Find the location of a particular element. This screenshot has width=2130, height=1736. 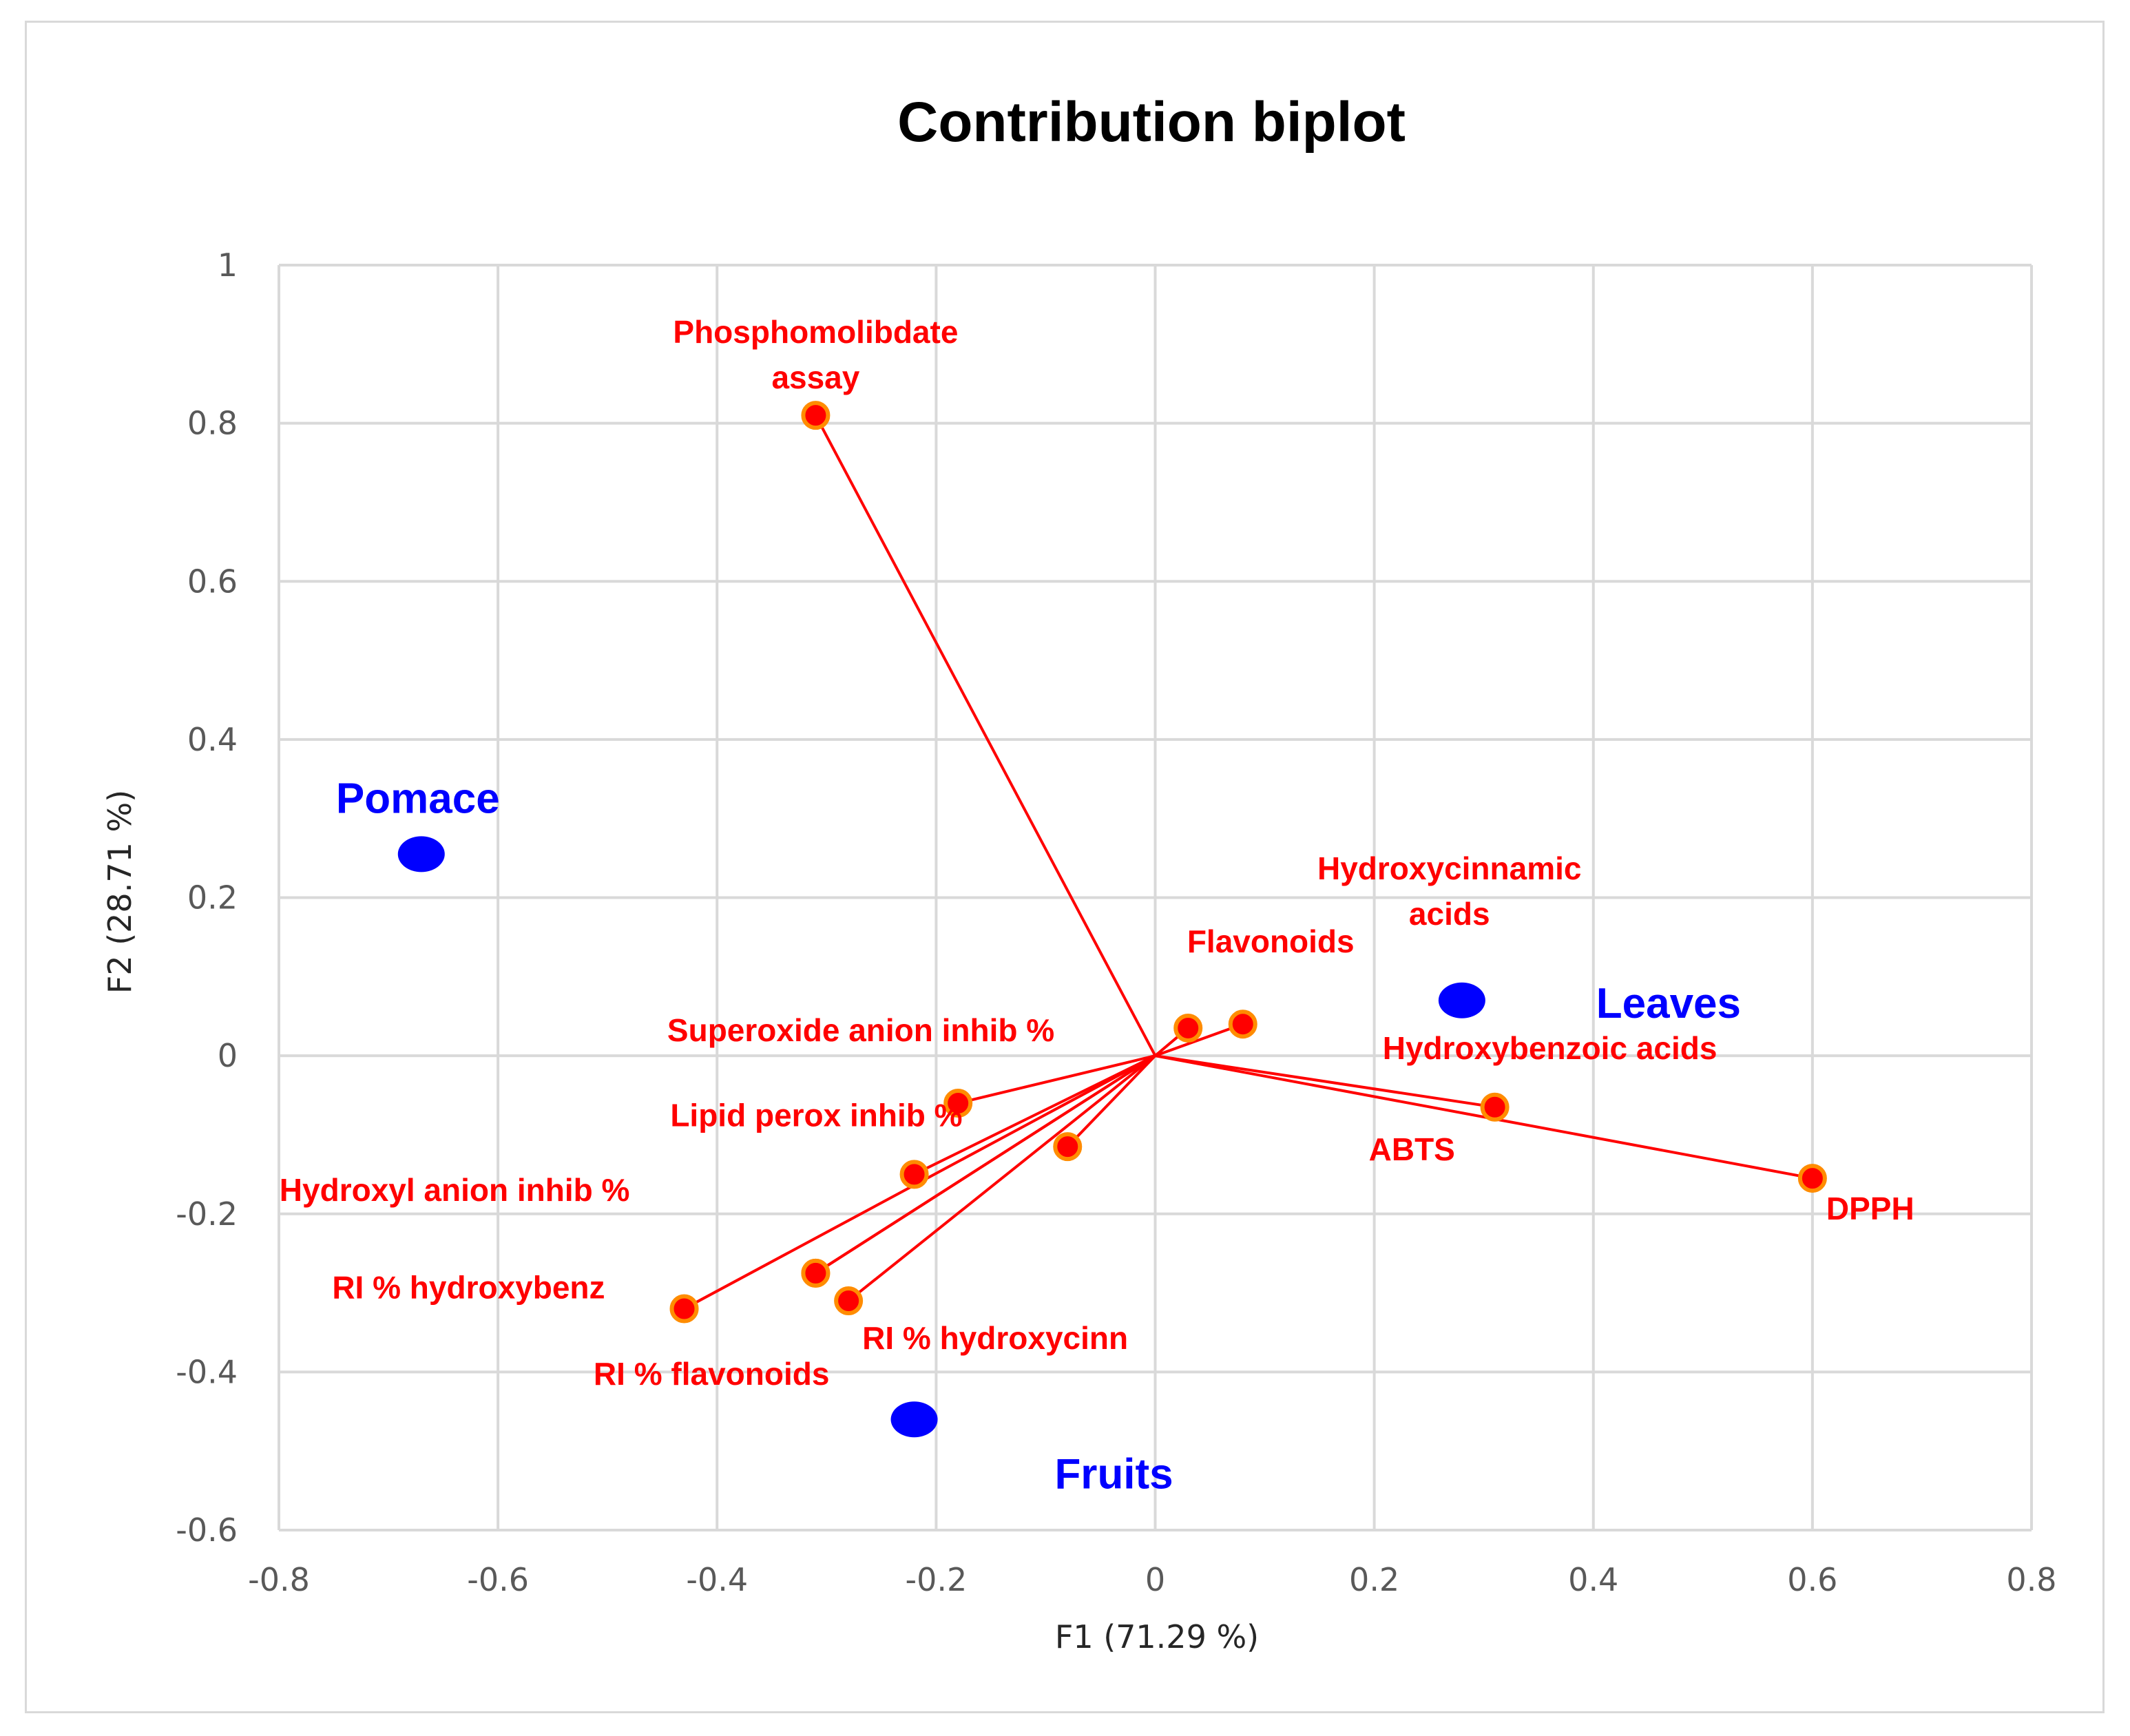

y-tick-label: -0.6 is located at coordinates (207, 1530).